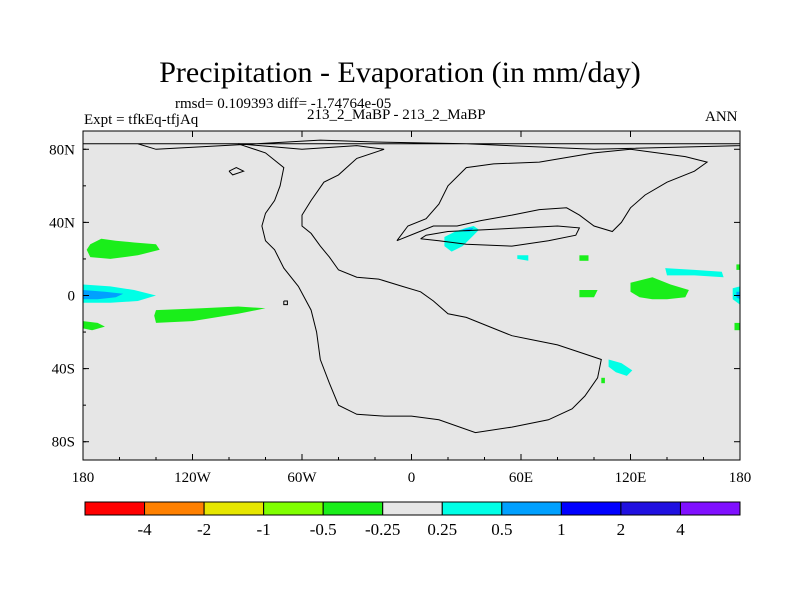  What do you see at coordinates (62, 150) in the screenshot?
I see `y-tick-label-0: 80N` at bounding box center [62, 150].